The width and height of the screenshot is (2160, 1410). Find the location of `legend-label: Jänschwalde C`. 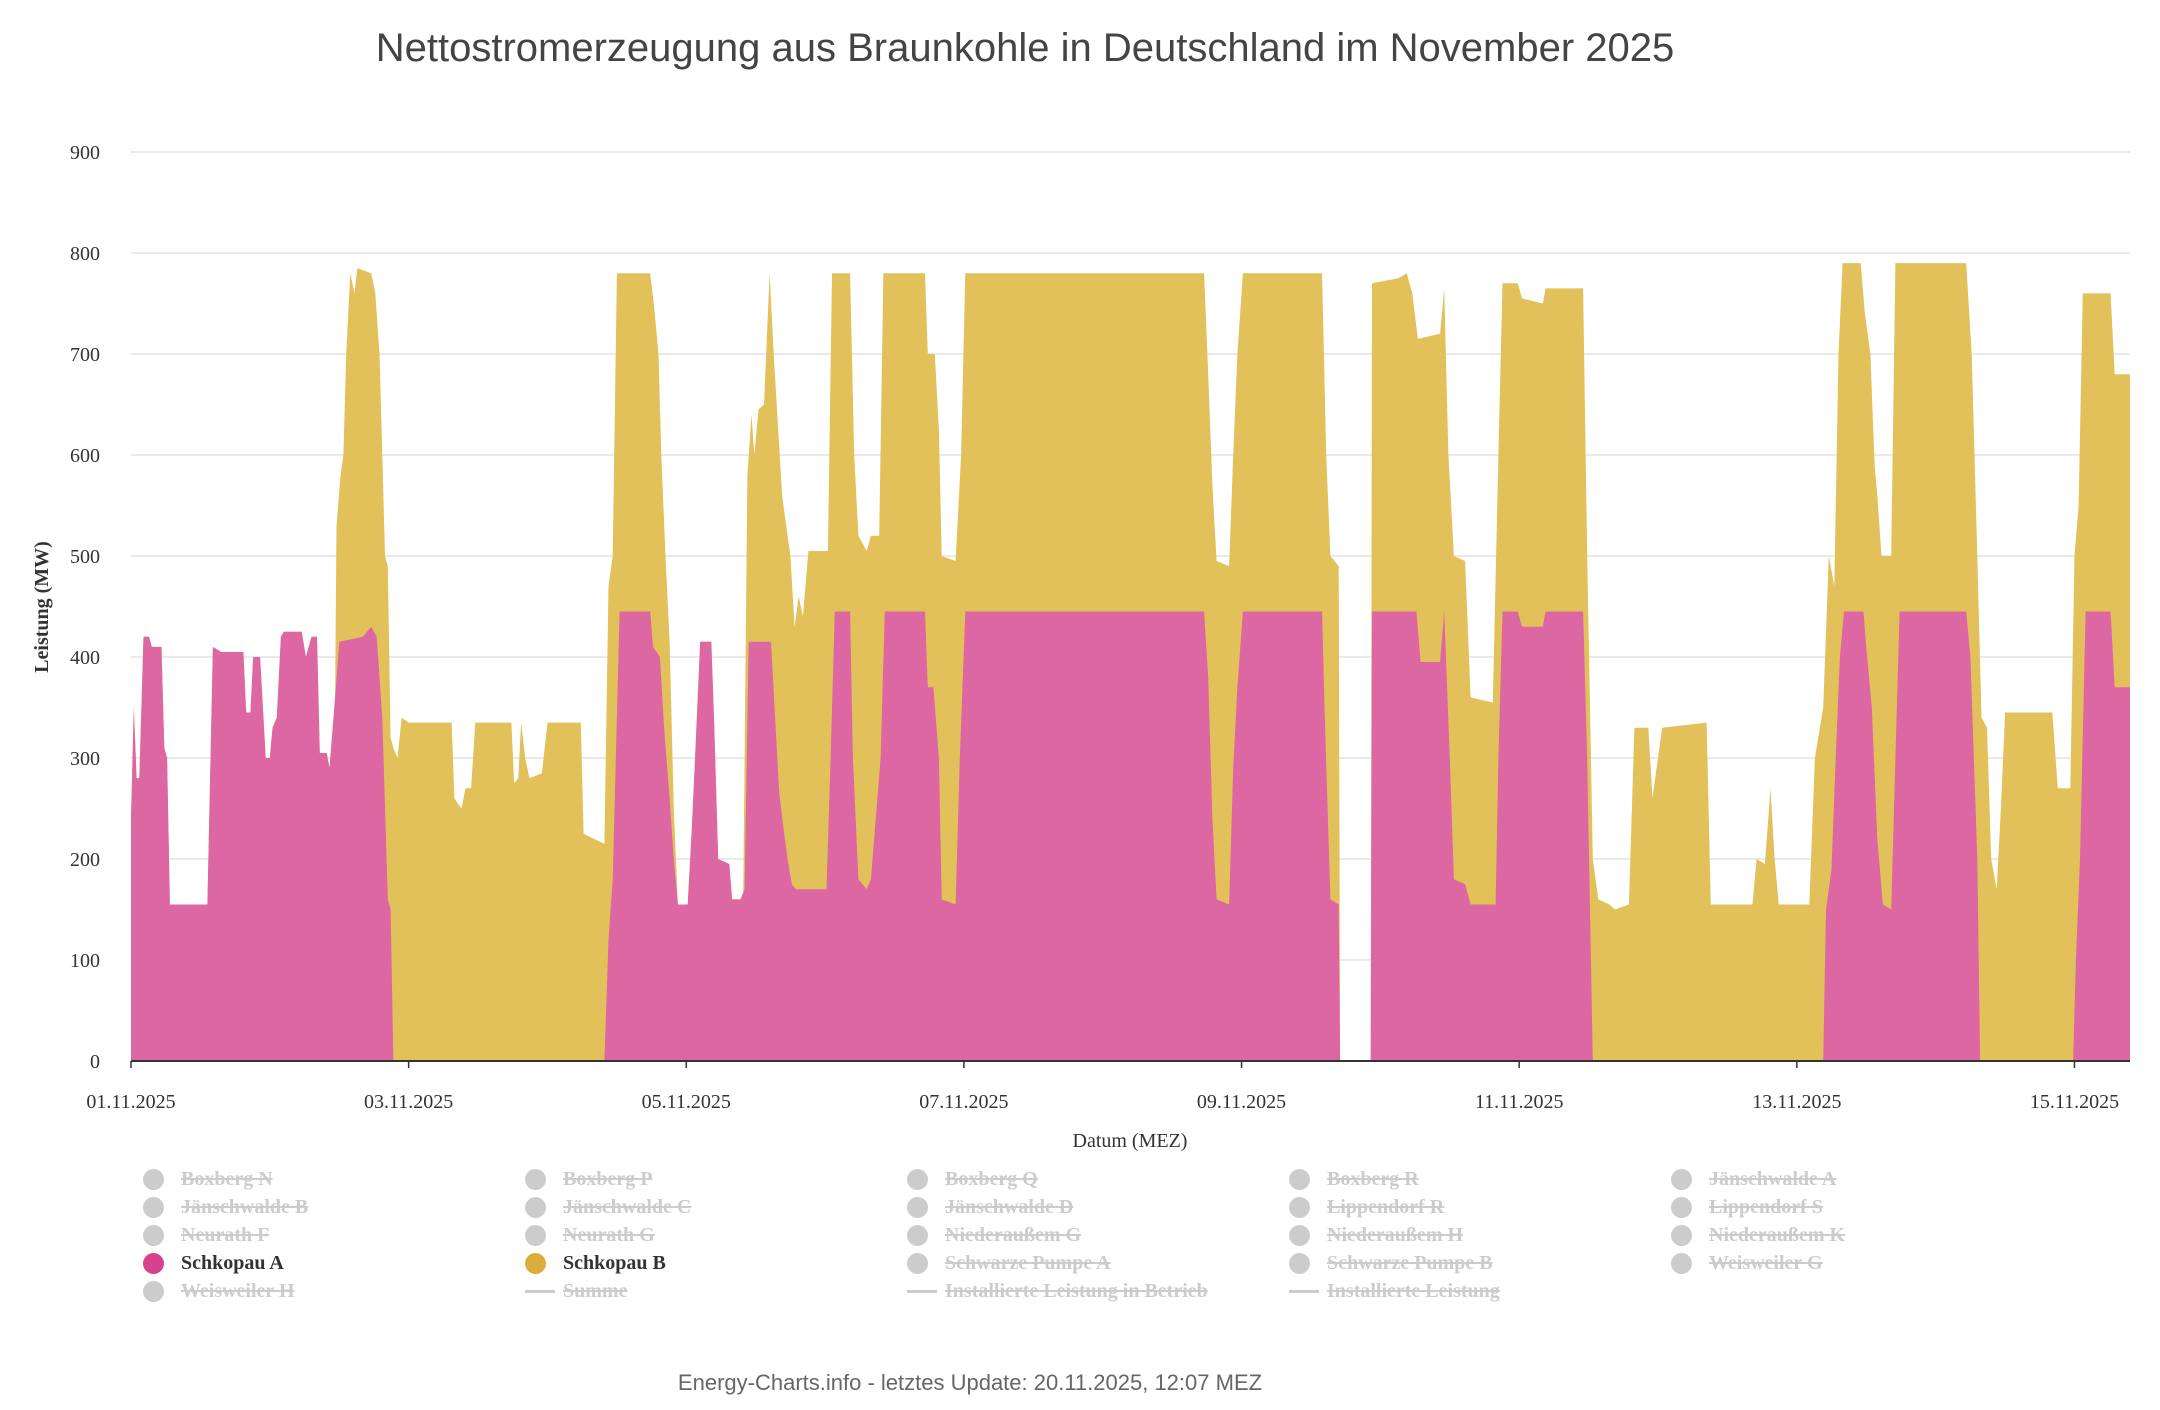

legend-label: Jänschwalde C is located at coordinates (627, 1206).